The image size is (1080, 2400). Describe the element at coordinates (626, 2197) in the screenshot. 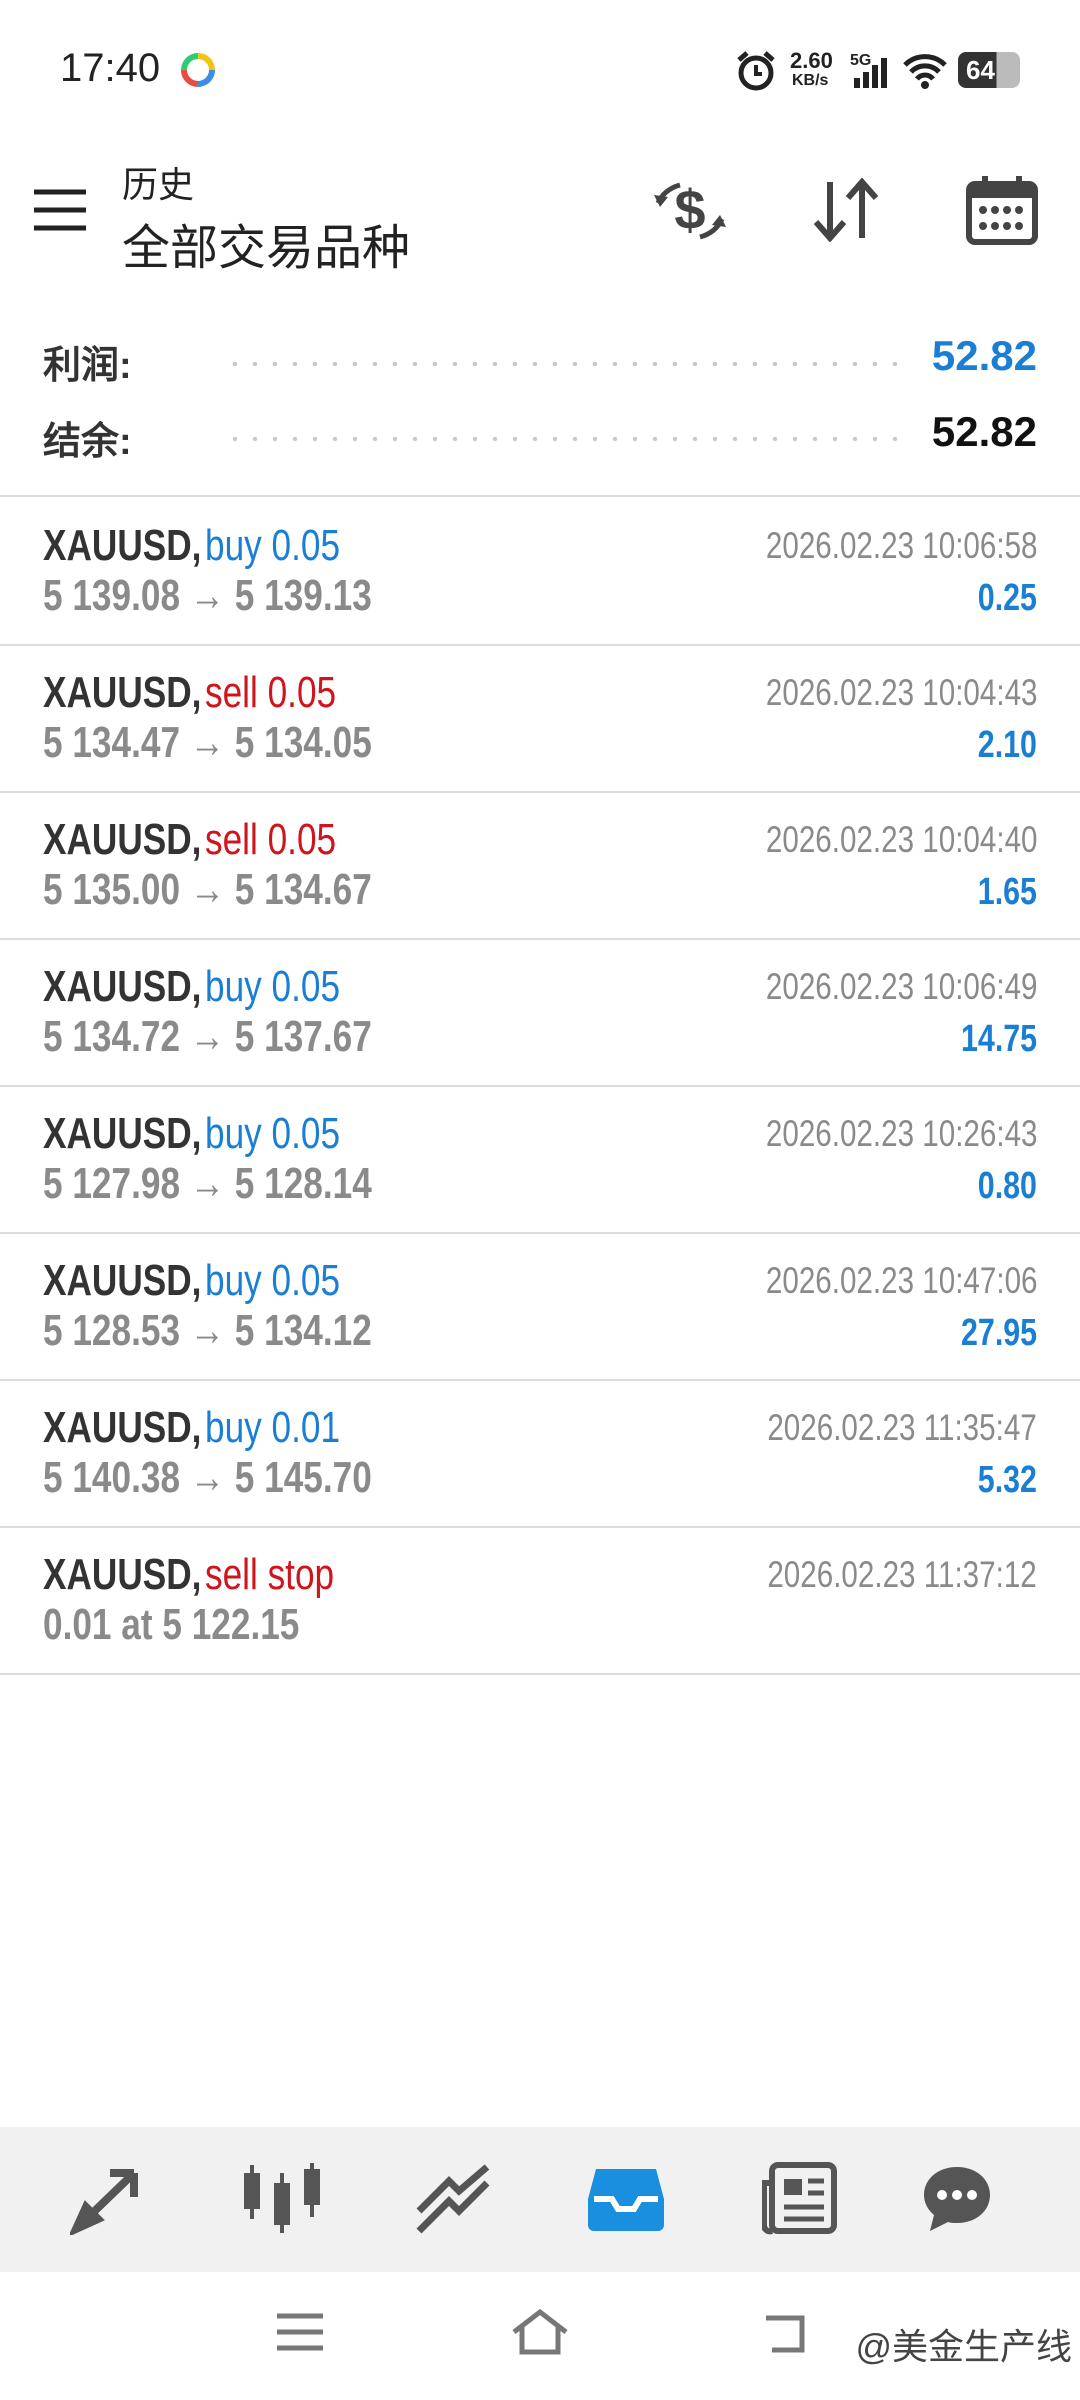

I see `nav-history` at that location.